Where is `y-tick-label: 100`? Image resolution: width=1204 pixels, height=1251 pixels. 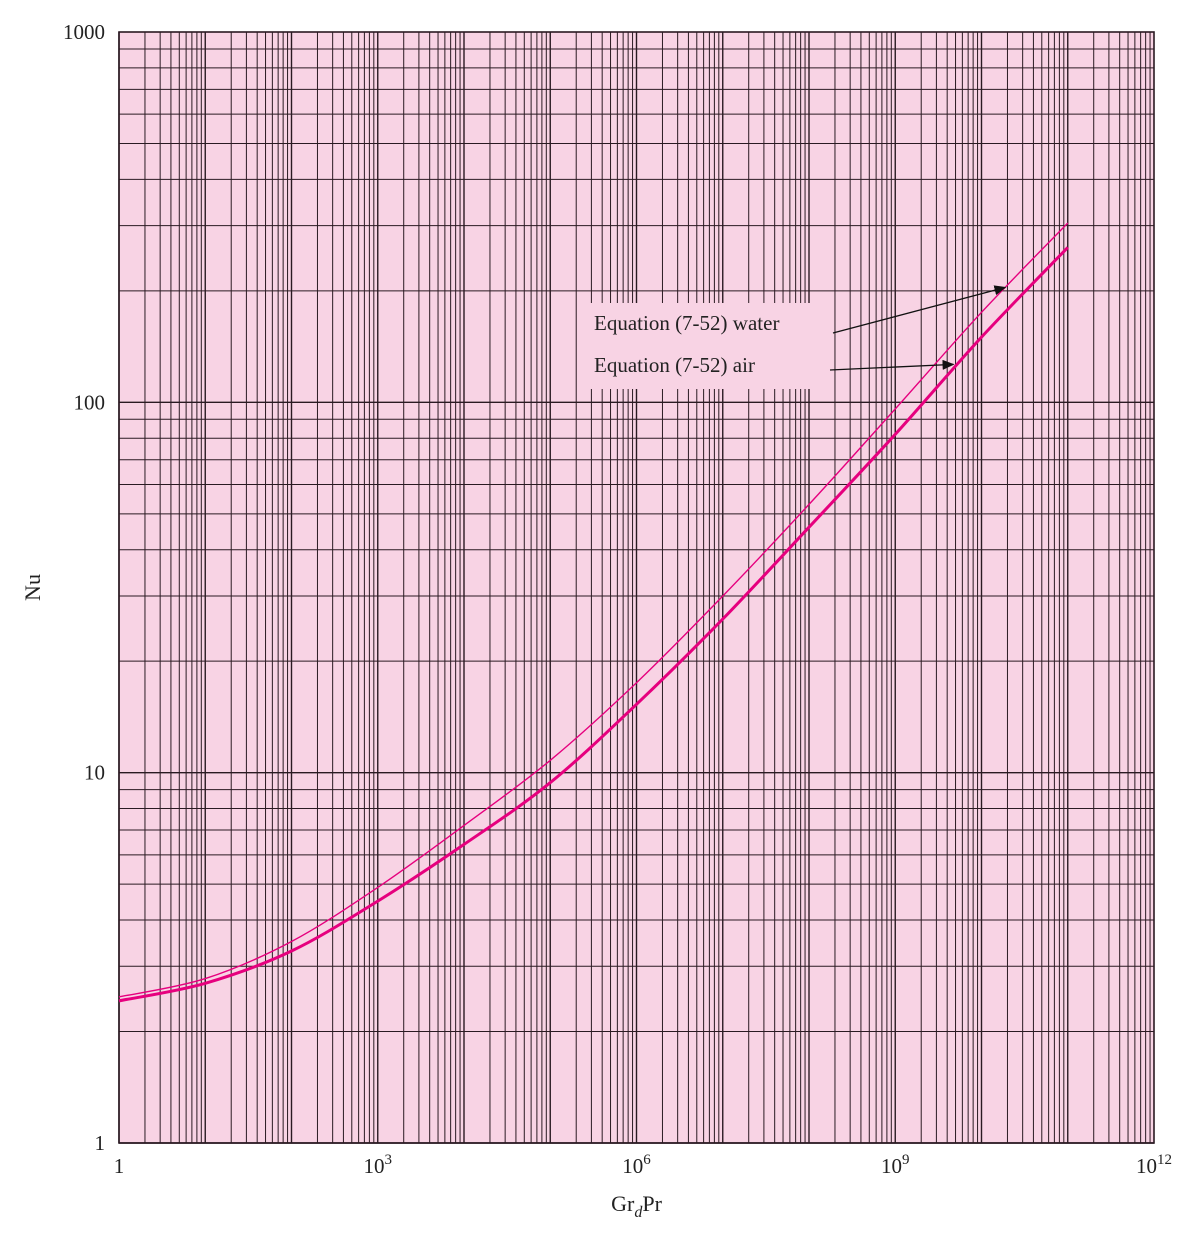 y-tick-label: 100 is located at coordinates (90, 402).